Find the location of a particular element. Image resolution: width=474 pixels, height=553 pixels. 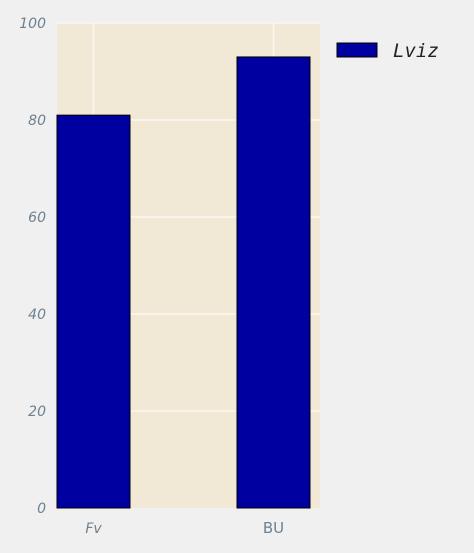

legend: Lviz is located at coordinates (387, 51).